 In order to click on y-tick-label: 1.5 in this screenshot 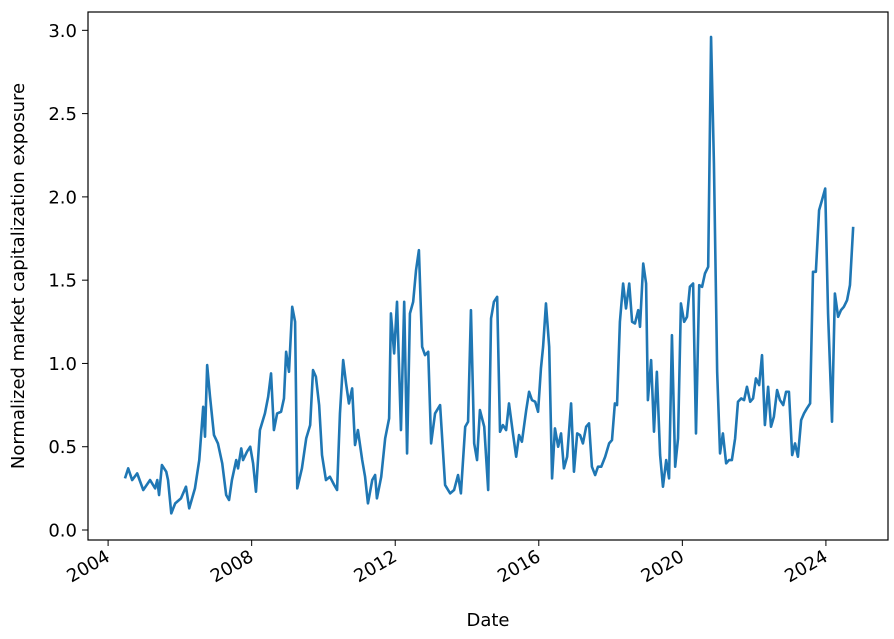, I will do `click(62, 281)`.